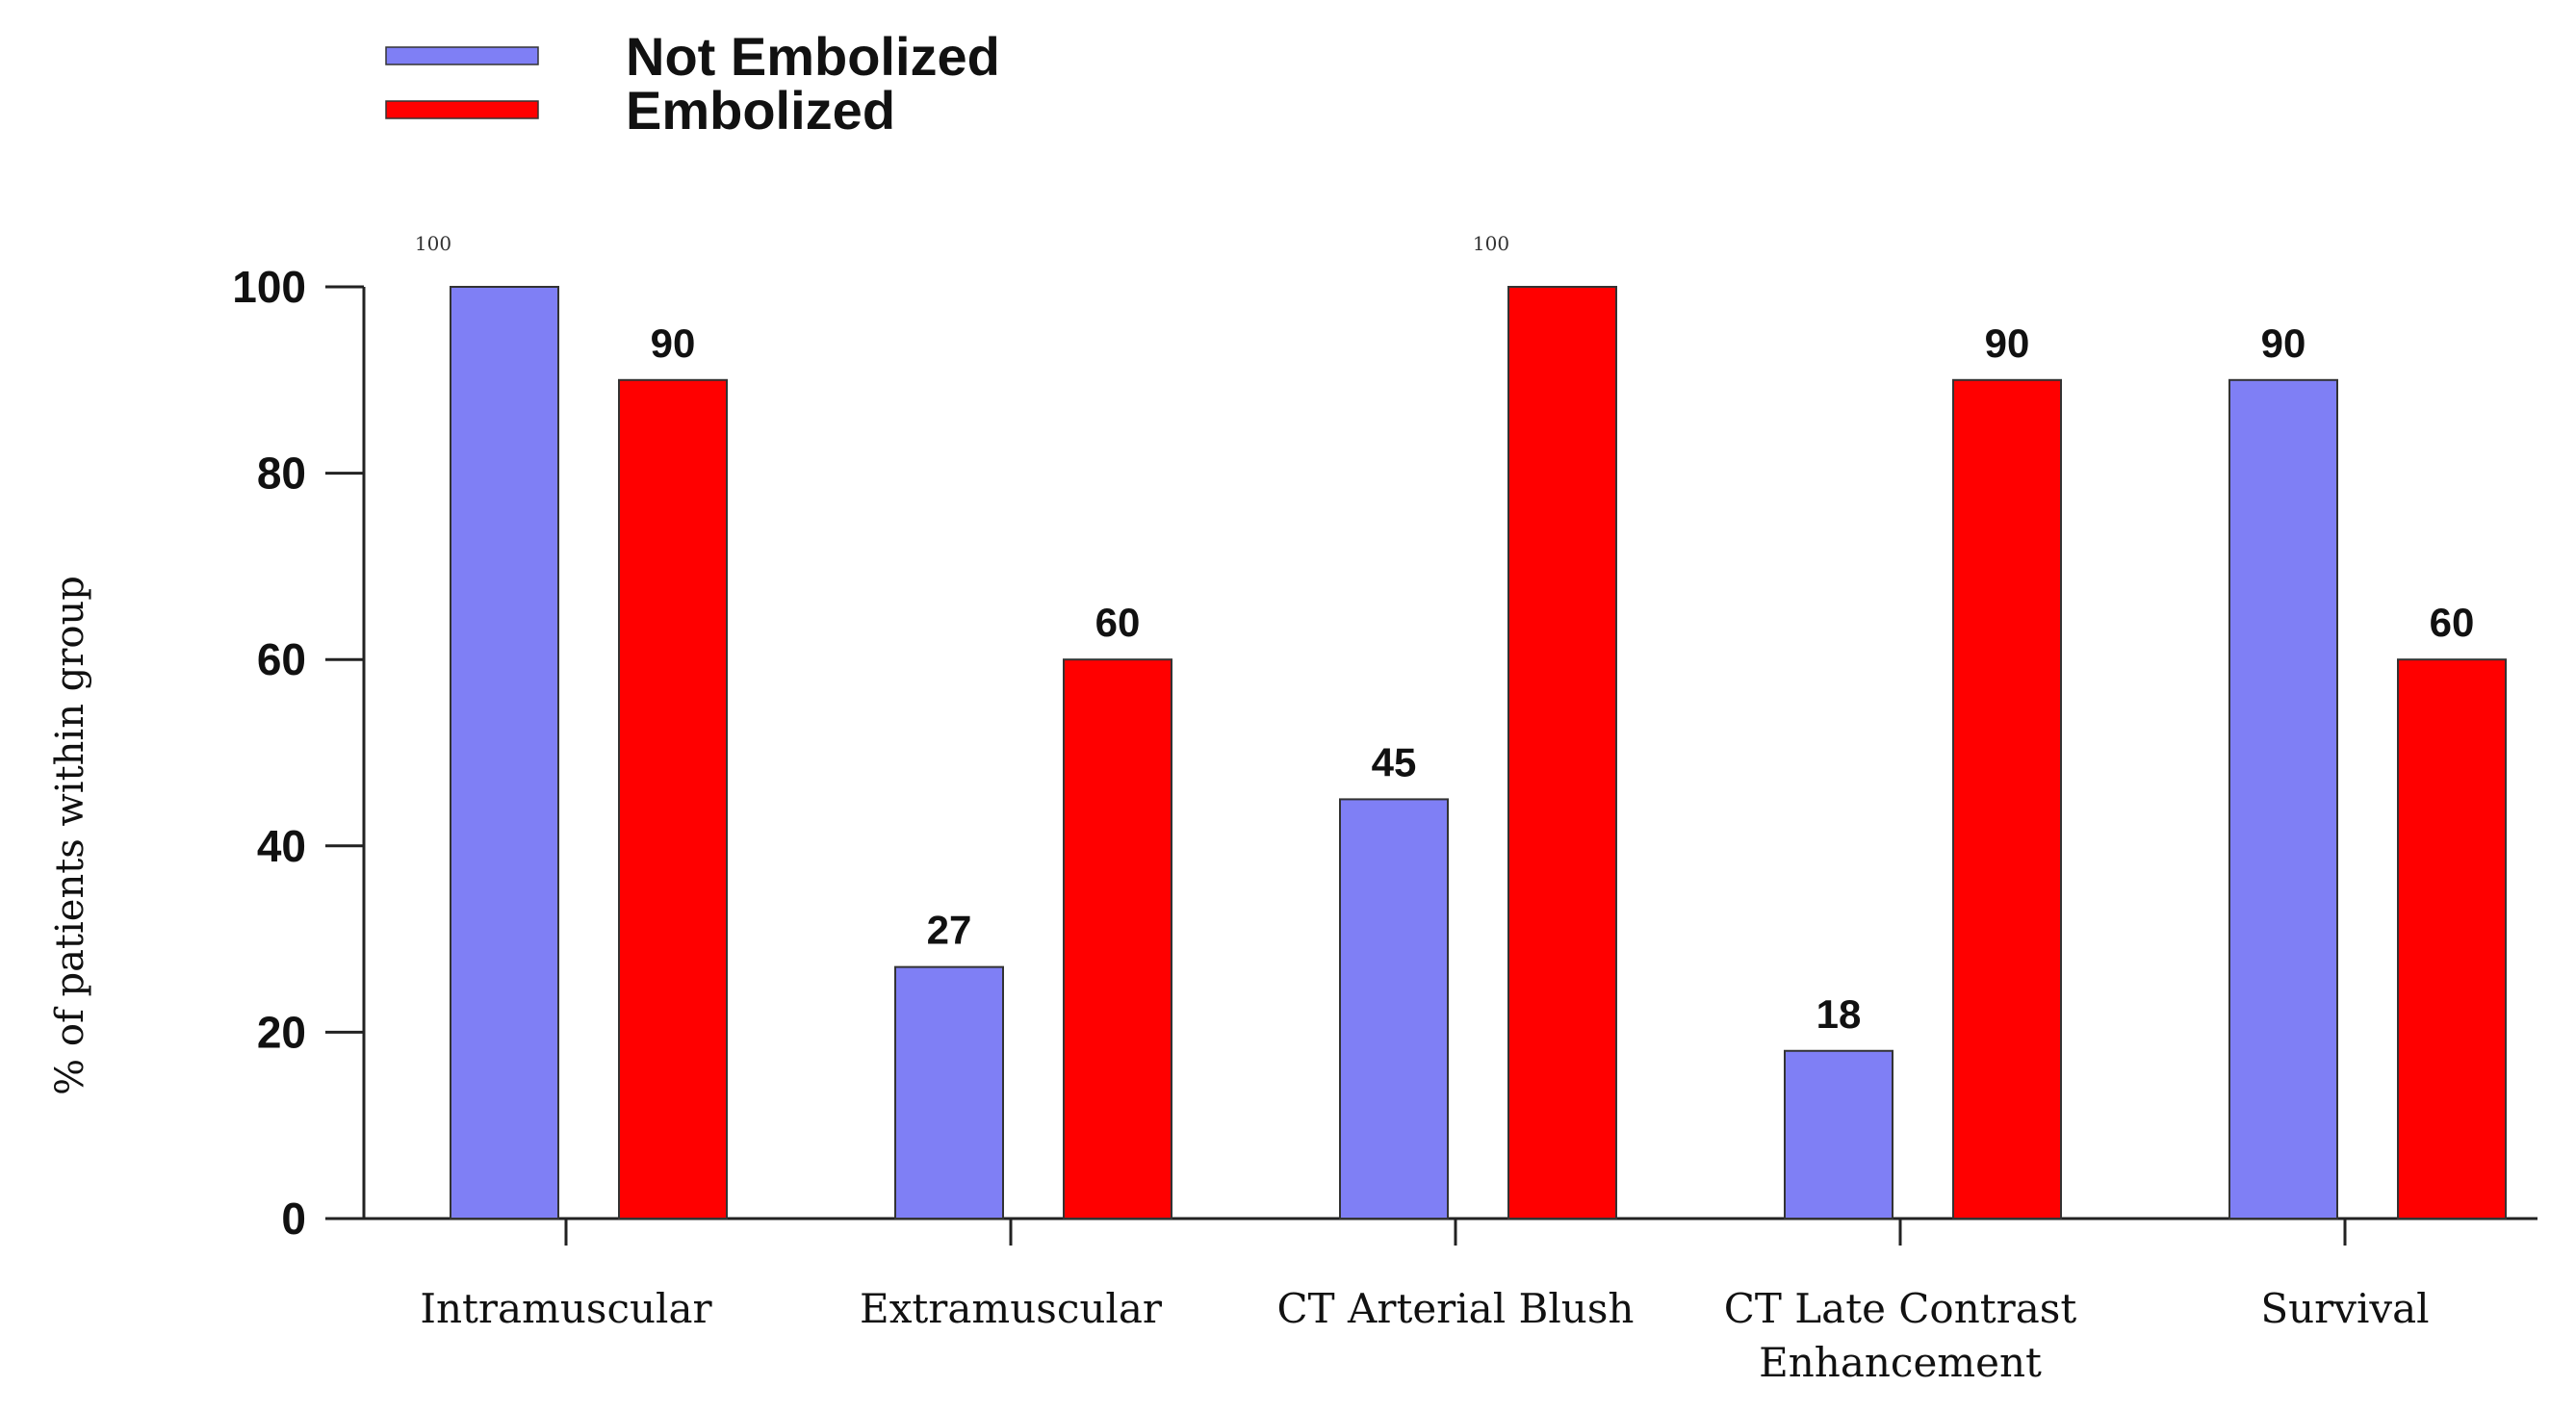 The width and height of the screenshot is (2576, 1413). I want to click on y-tick-label: 40, so click(281, 846).